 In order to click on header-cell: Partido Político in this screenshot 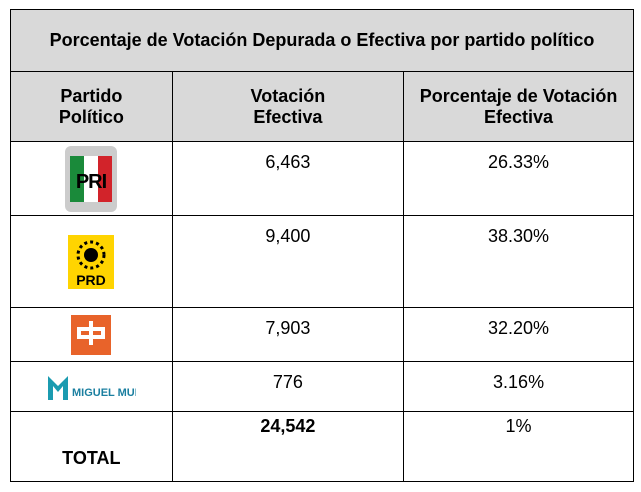, I will do `click(91, 106)`.